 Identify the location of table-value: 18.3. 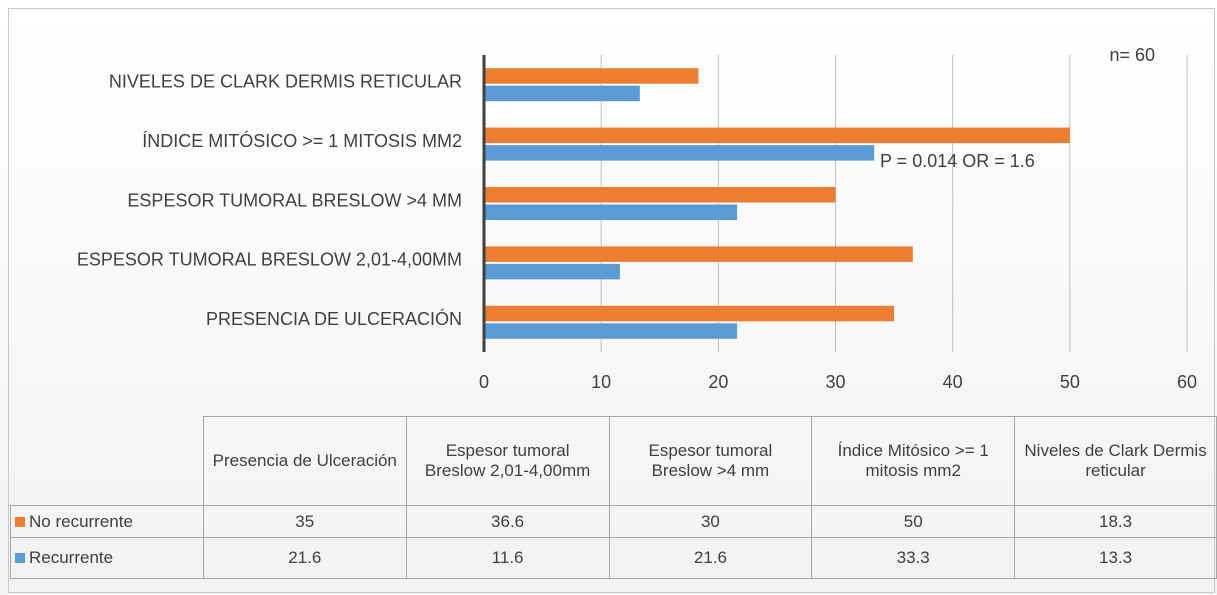
(1115, 521).